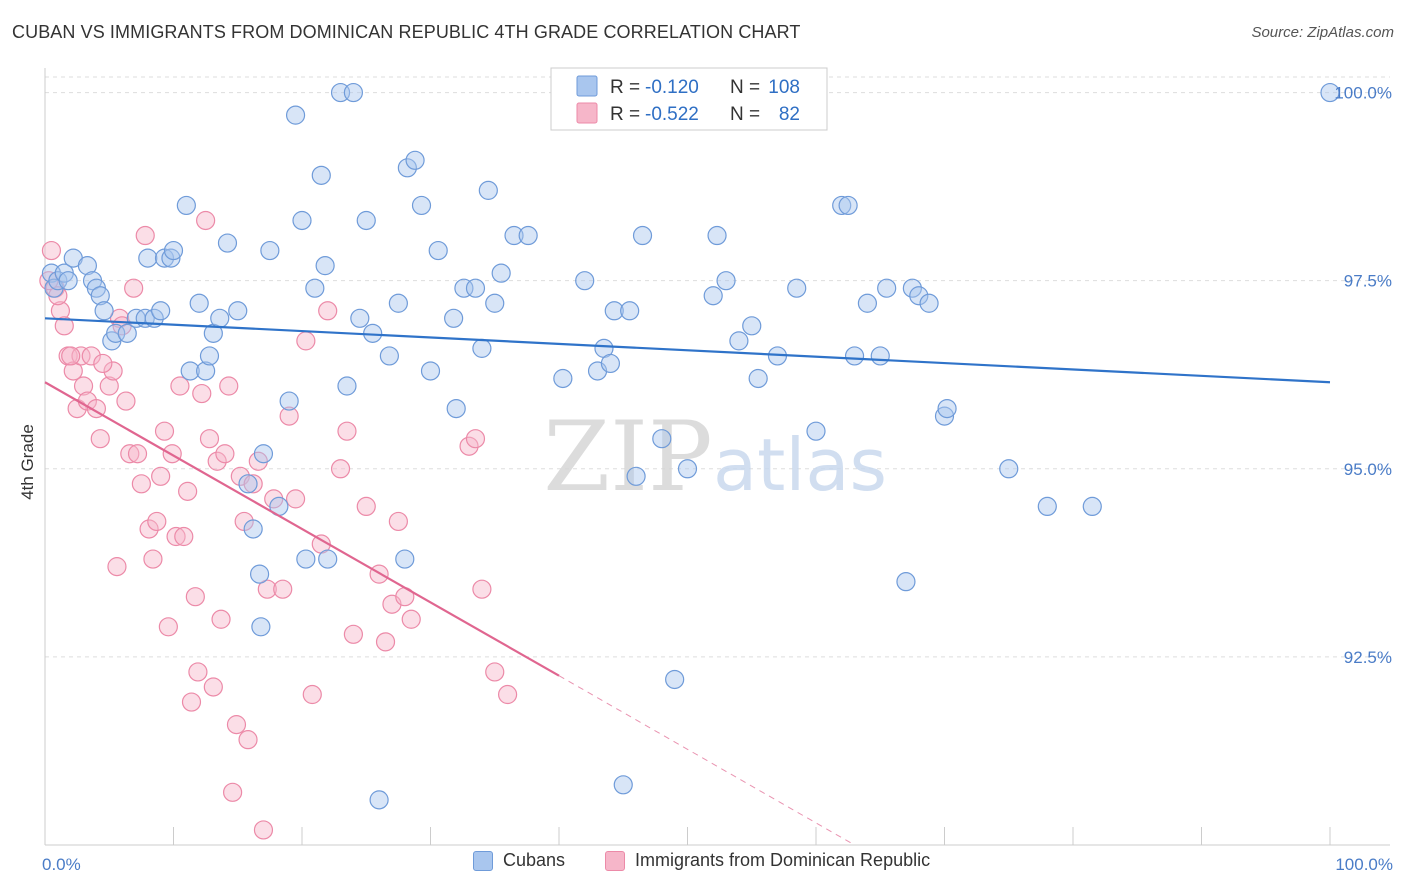 The image size is (1406, 892). I want to click on legend-swatch-dominican-bottom, so click(615, 860).